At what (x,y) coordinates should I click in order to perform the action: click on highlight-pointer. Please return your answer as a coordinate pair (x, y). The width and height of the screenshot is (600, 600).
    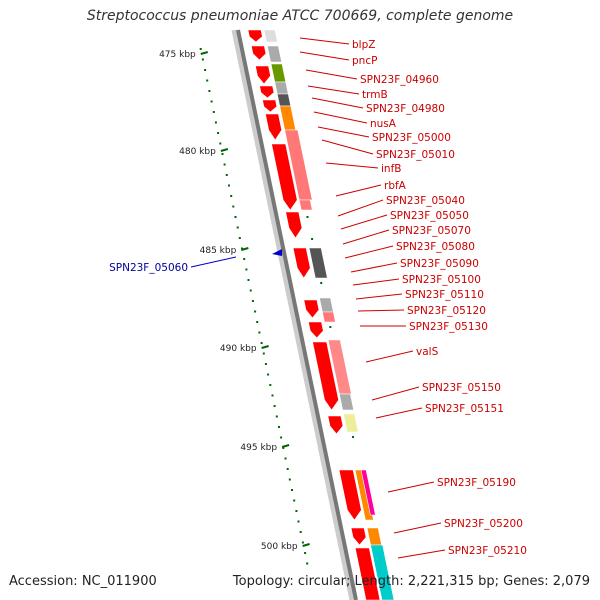
    Looking at the image, I should click on (213, 262).